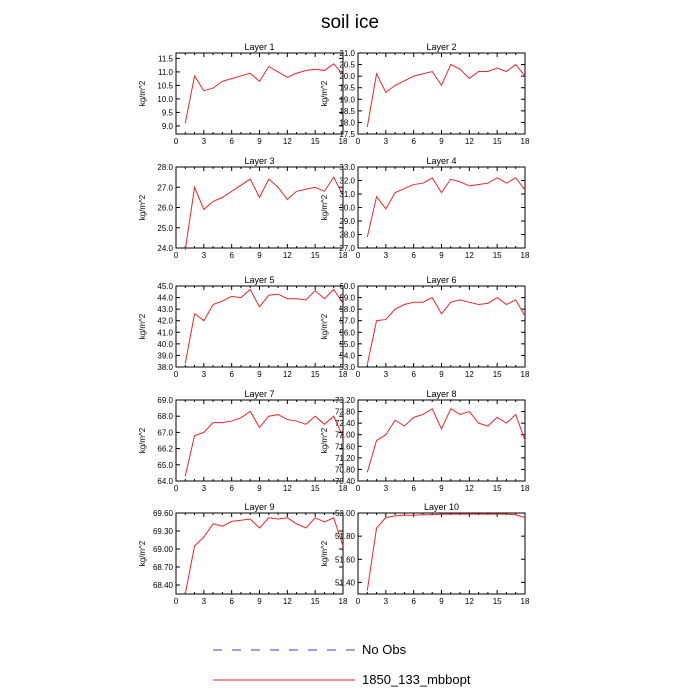 The image size is (700, 700). Describe the element at coordinates (165, 228) in the screenshot. I see `y-tick-label: 25.0` at that location.